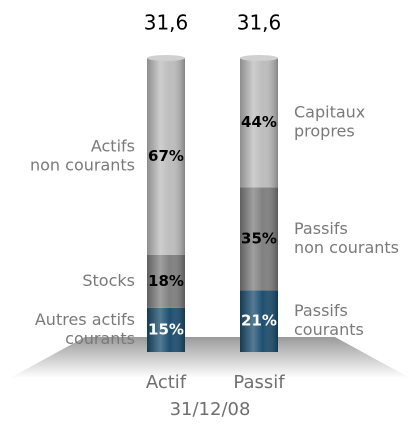  What do you see at coordinates (324, 131) in the screenshot?
I see `segment-name: propres` at bounding box center [324, 131].